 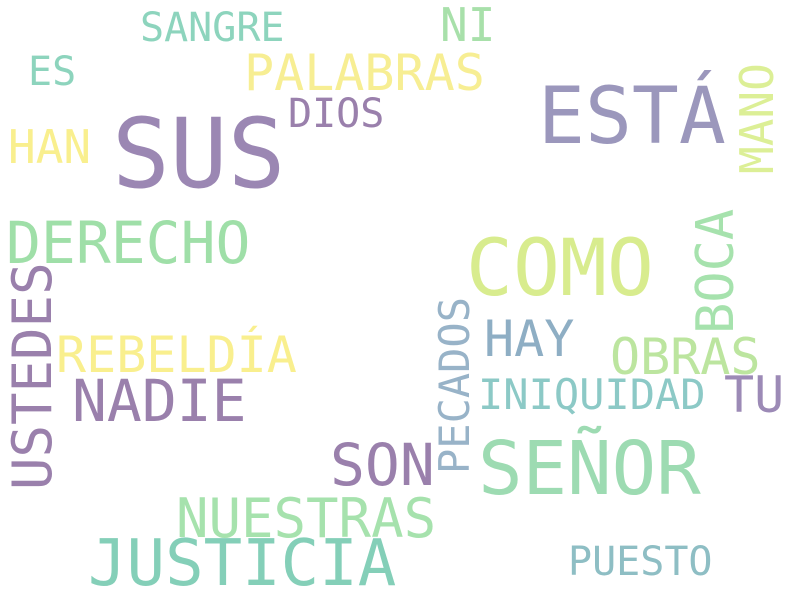 What do you see at coordinates (336, 114) in the screenshot?
I see `word-dios: DIOS` at bounding box center [336, 114].